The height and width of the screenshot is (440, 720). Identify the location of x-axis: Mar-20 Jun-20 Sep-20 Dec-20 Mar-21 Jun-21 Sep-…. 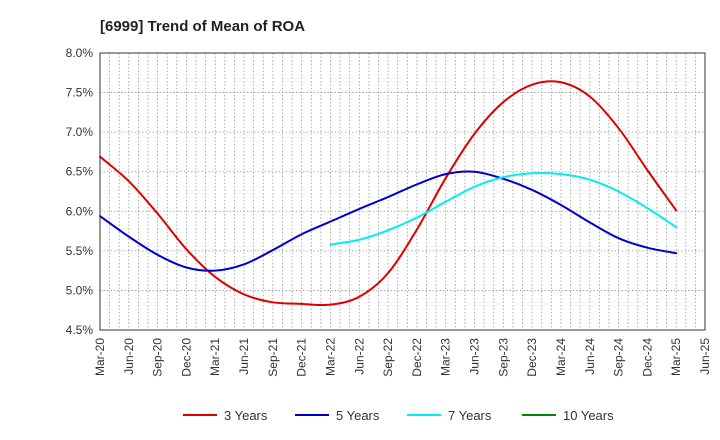
(402, 357).